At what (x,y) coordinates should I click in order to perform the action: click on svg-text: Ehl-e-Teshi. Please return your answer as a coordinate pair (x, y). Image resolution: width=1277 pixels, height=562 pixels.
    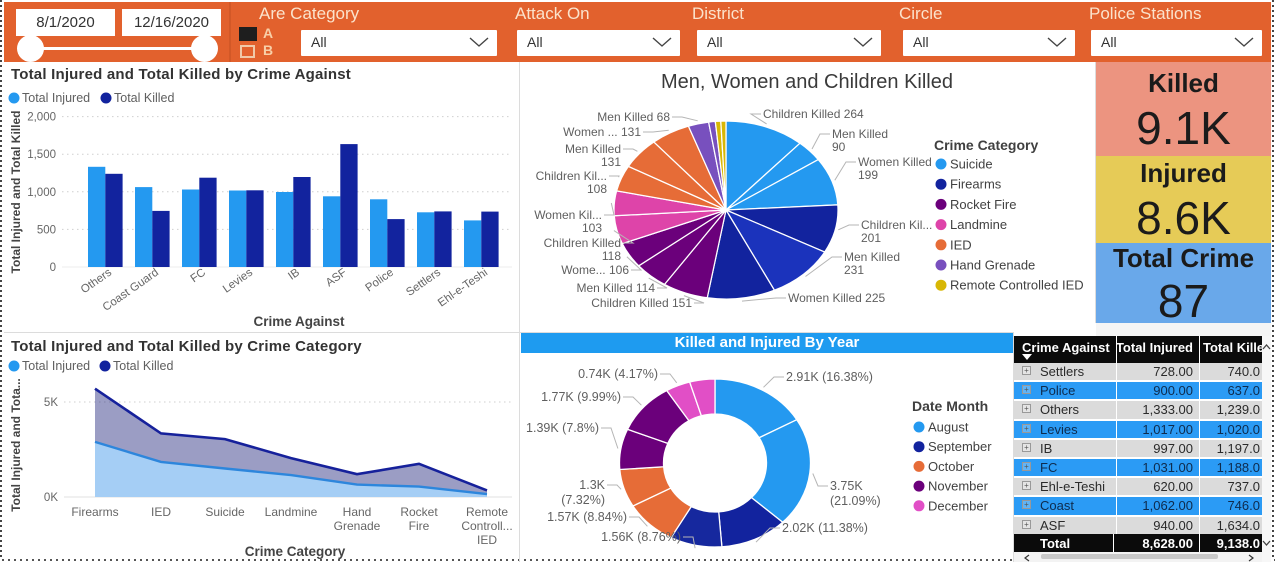
    Looking at the image, I should click on (463, 288).